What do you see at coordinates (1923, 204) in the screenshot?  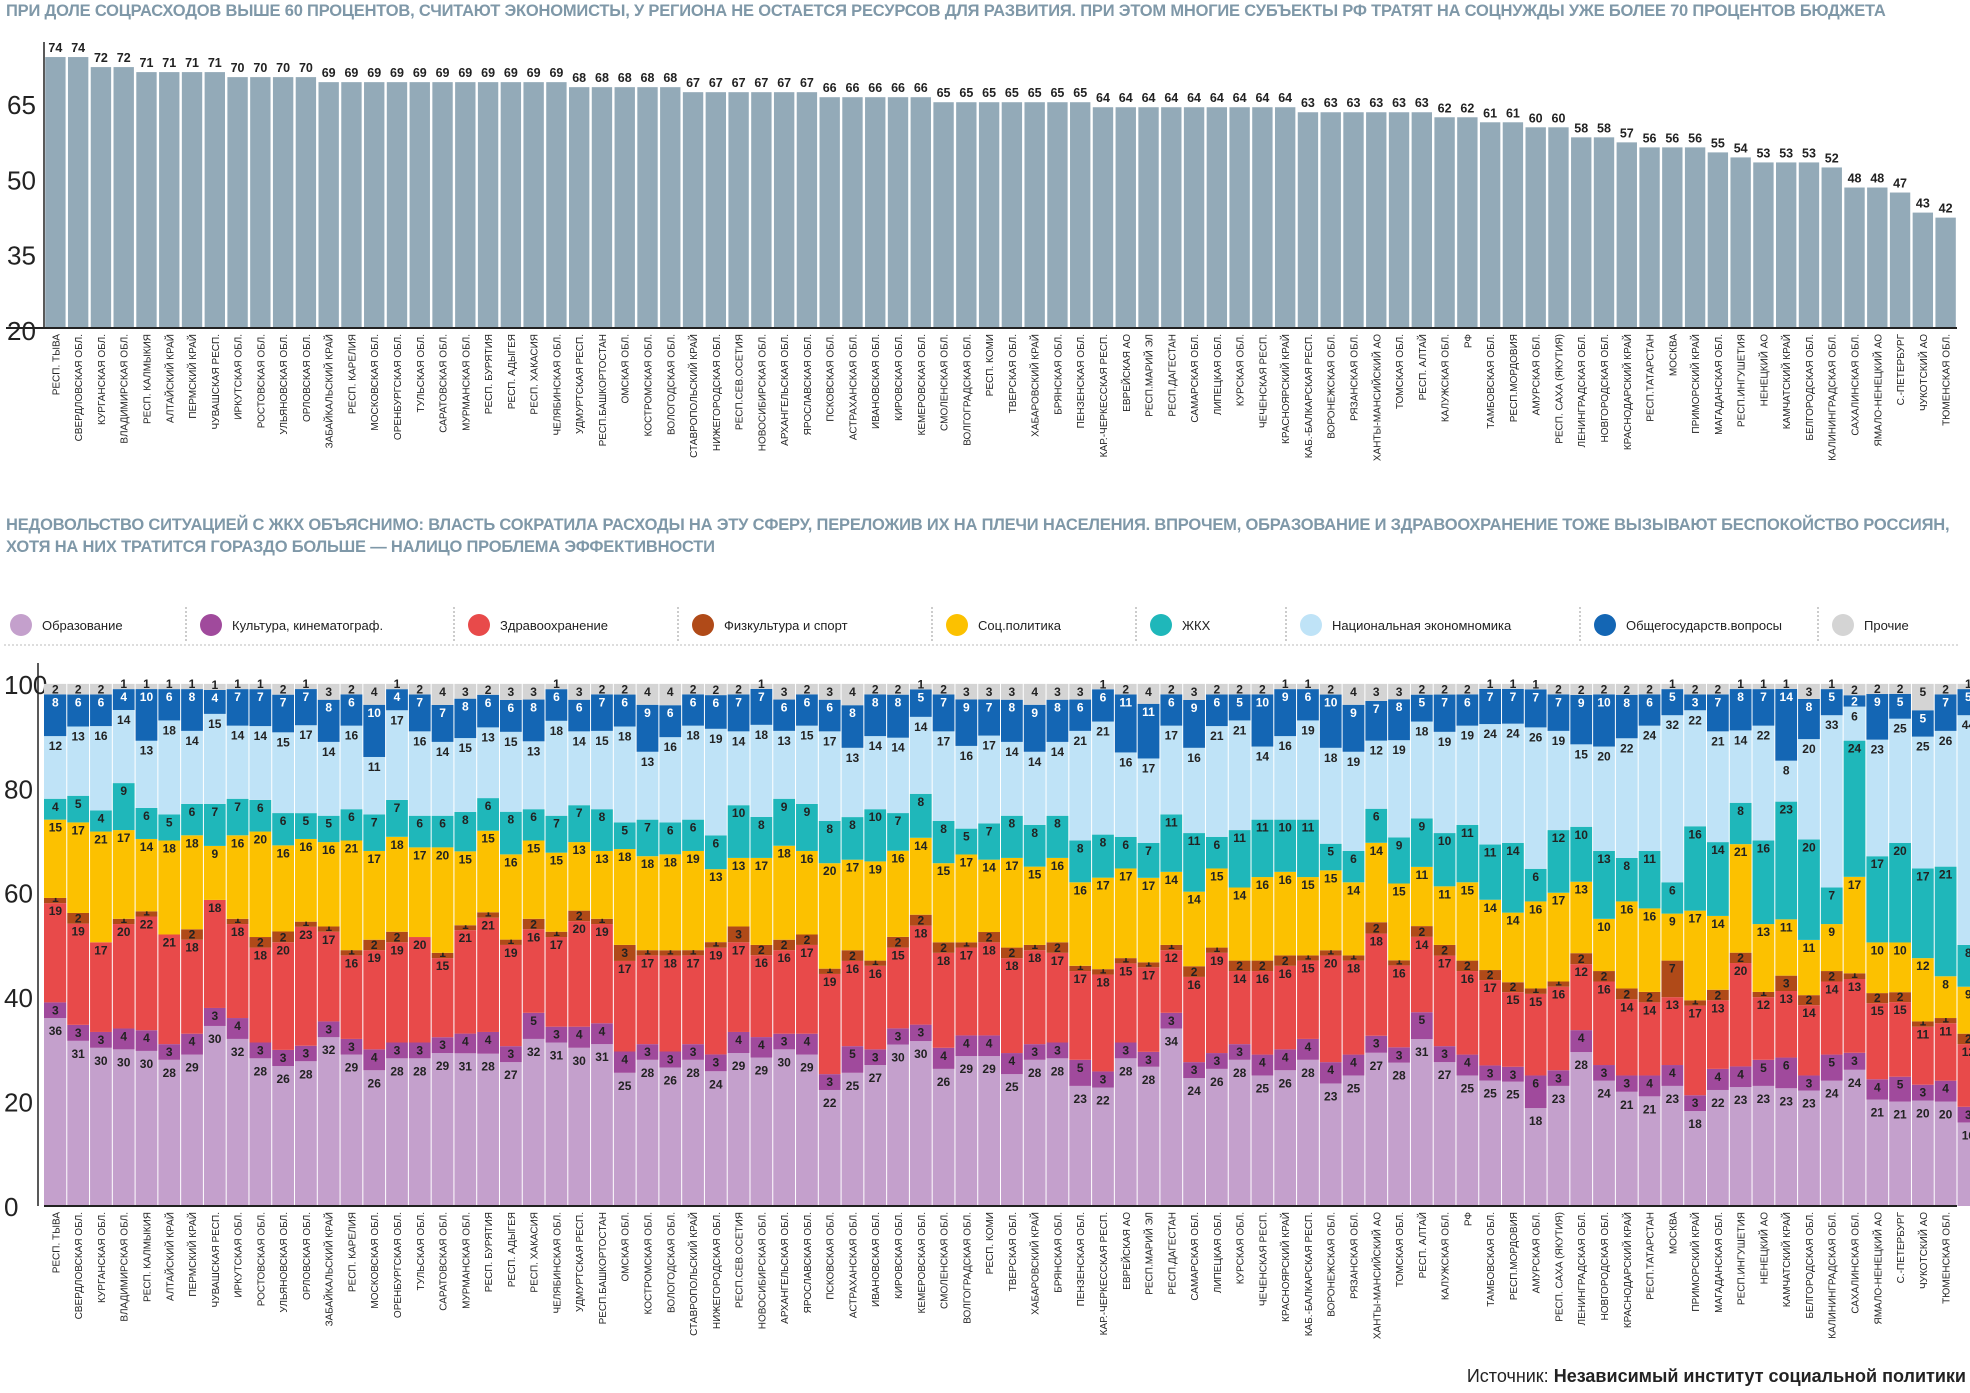 I see `bar-value-label: 43` at bounding box center [1923, 204].